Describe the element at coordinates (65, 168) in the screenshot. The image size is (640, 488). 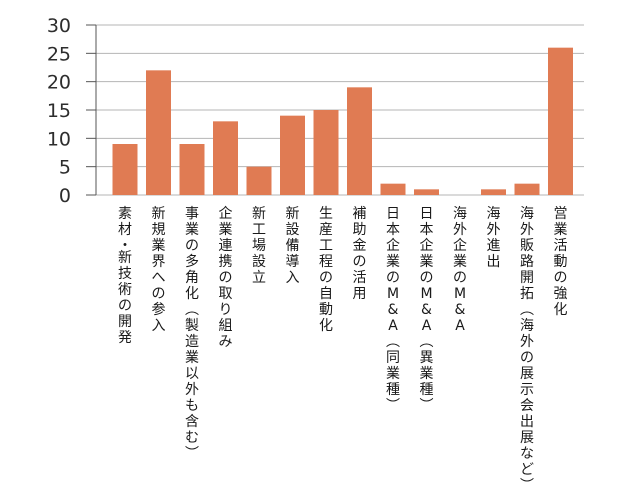
I see `y-tick-label-5: 5` at that location.